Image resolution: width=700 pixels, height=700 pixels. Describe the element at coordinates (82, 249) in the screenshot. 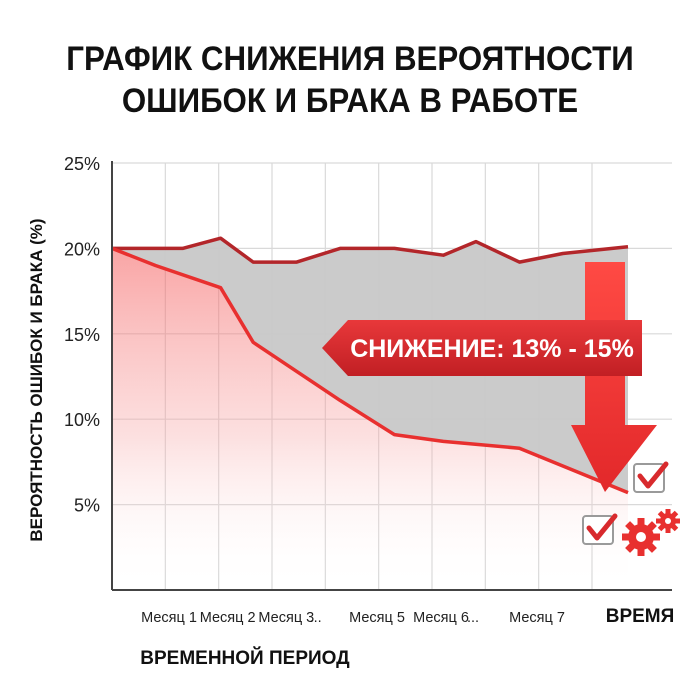

I see `y-tick-label: 20%` at that location.